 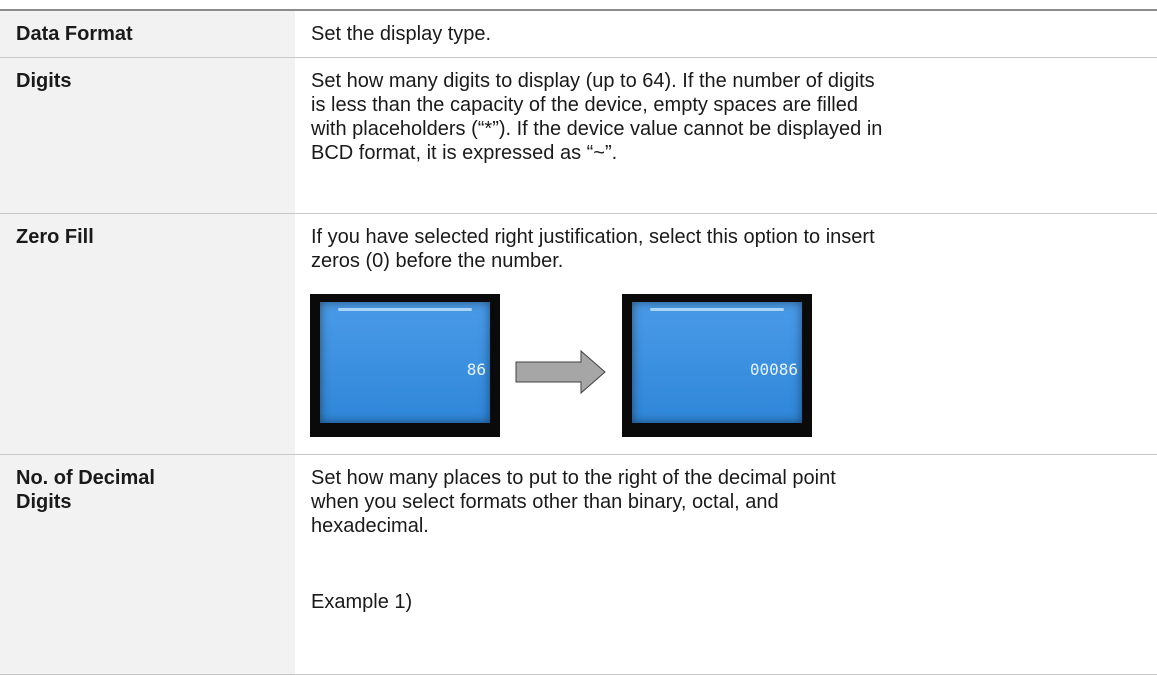 What do you see at coordinates (147, 564) in the screenshot?
I see `row-label: No. of Decimal Digits` at bounding box center [147, 564].